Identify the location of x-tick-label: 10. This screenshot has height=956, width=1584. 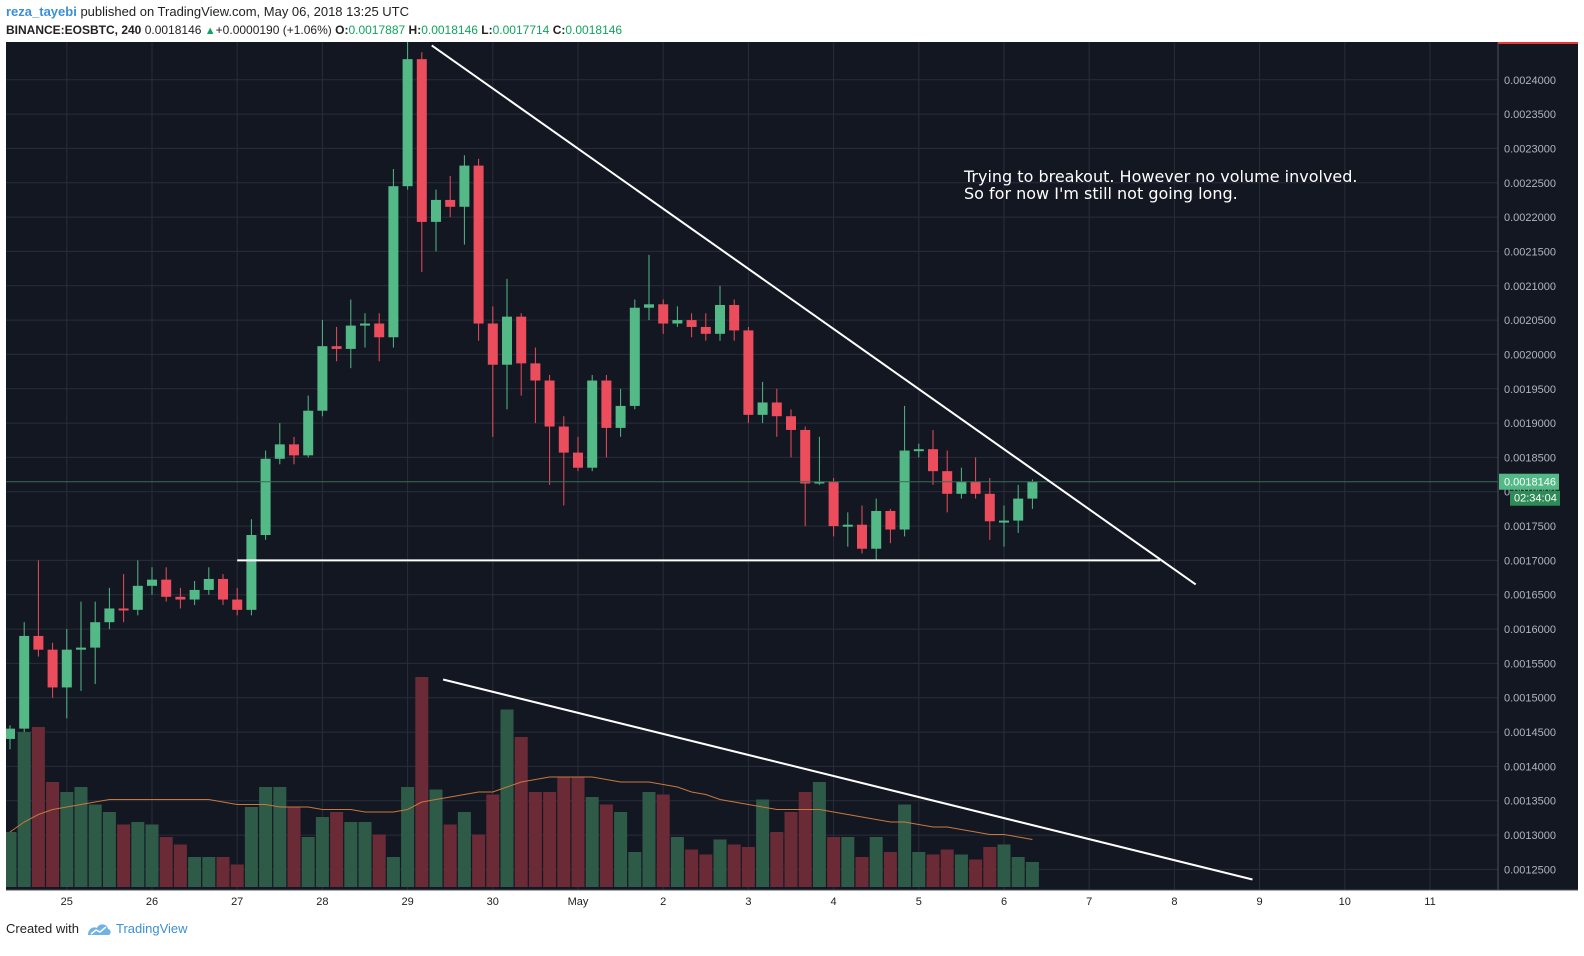
(1345, 902).